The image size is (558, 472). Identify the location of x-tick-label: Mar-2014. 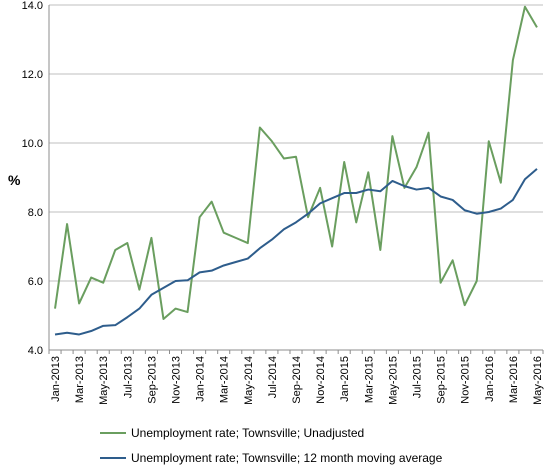
(225, 379).